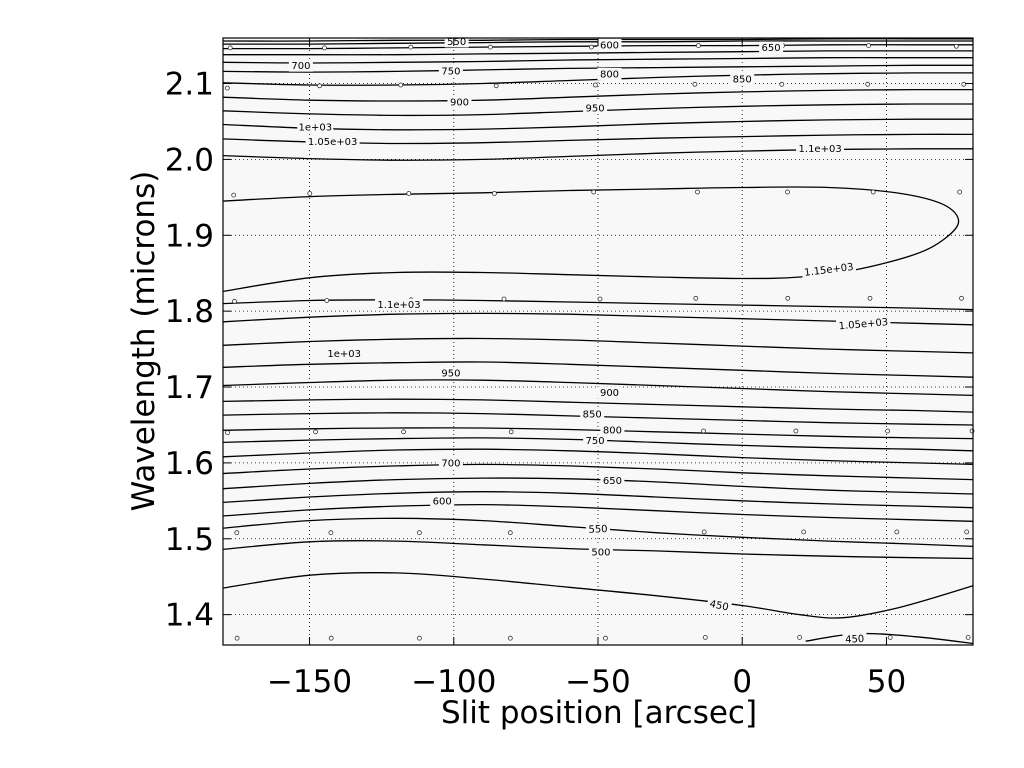 This screenshot has height=768, width=1024. I want to click on contour-label: 800, so click(609, 74).